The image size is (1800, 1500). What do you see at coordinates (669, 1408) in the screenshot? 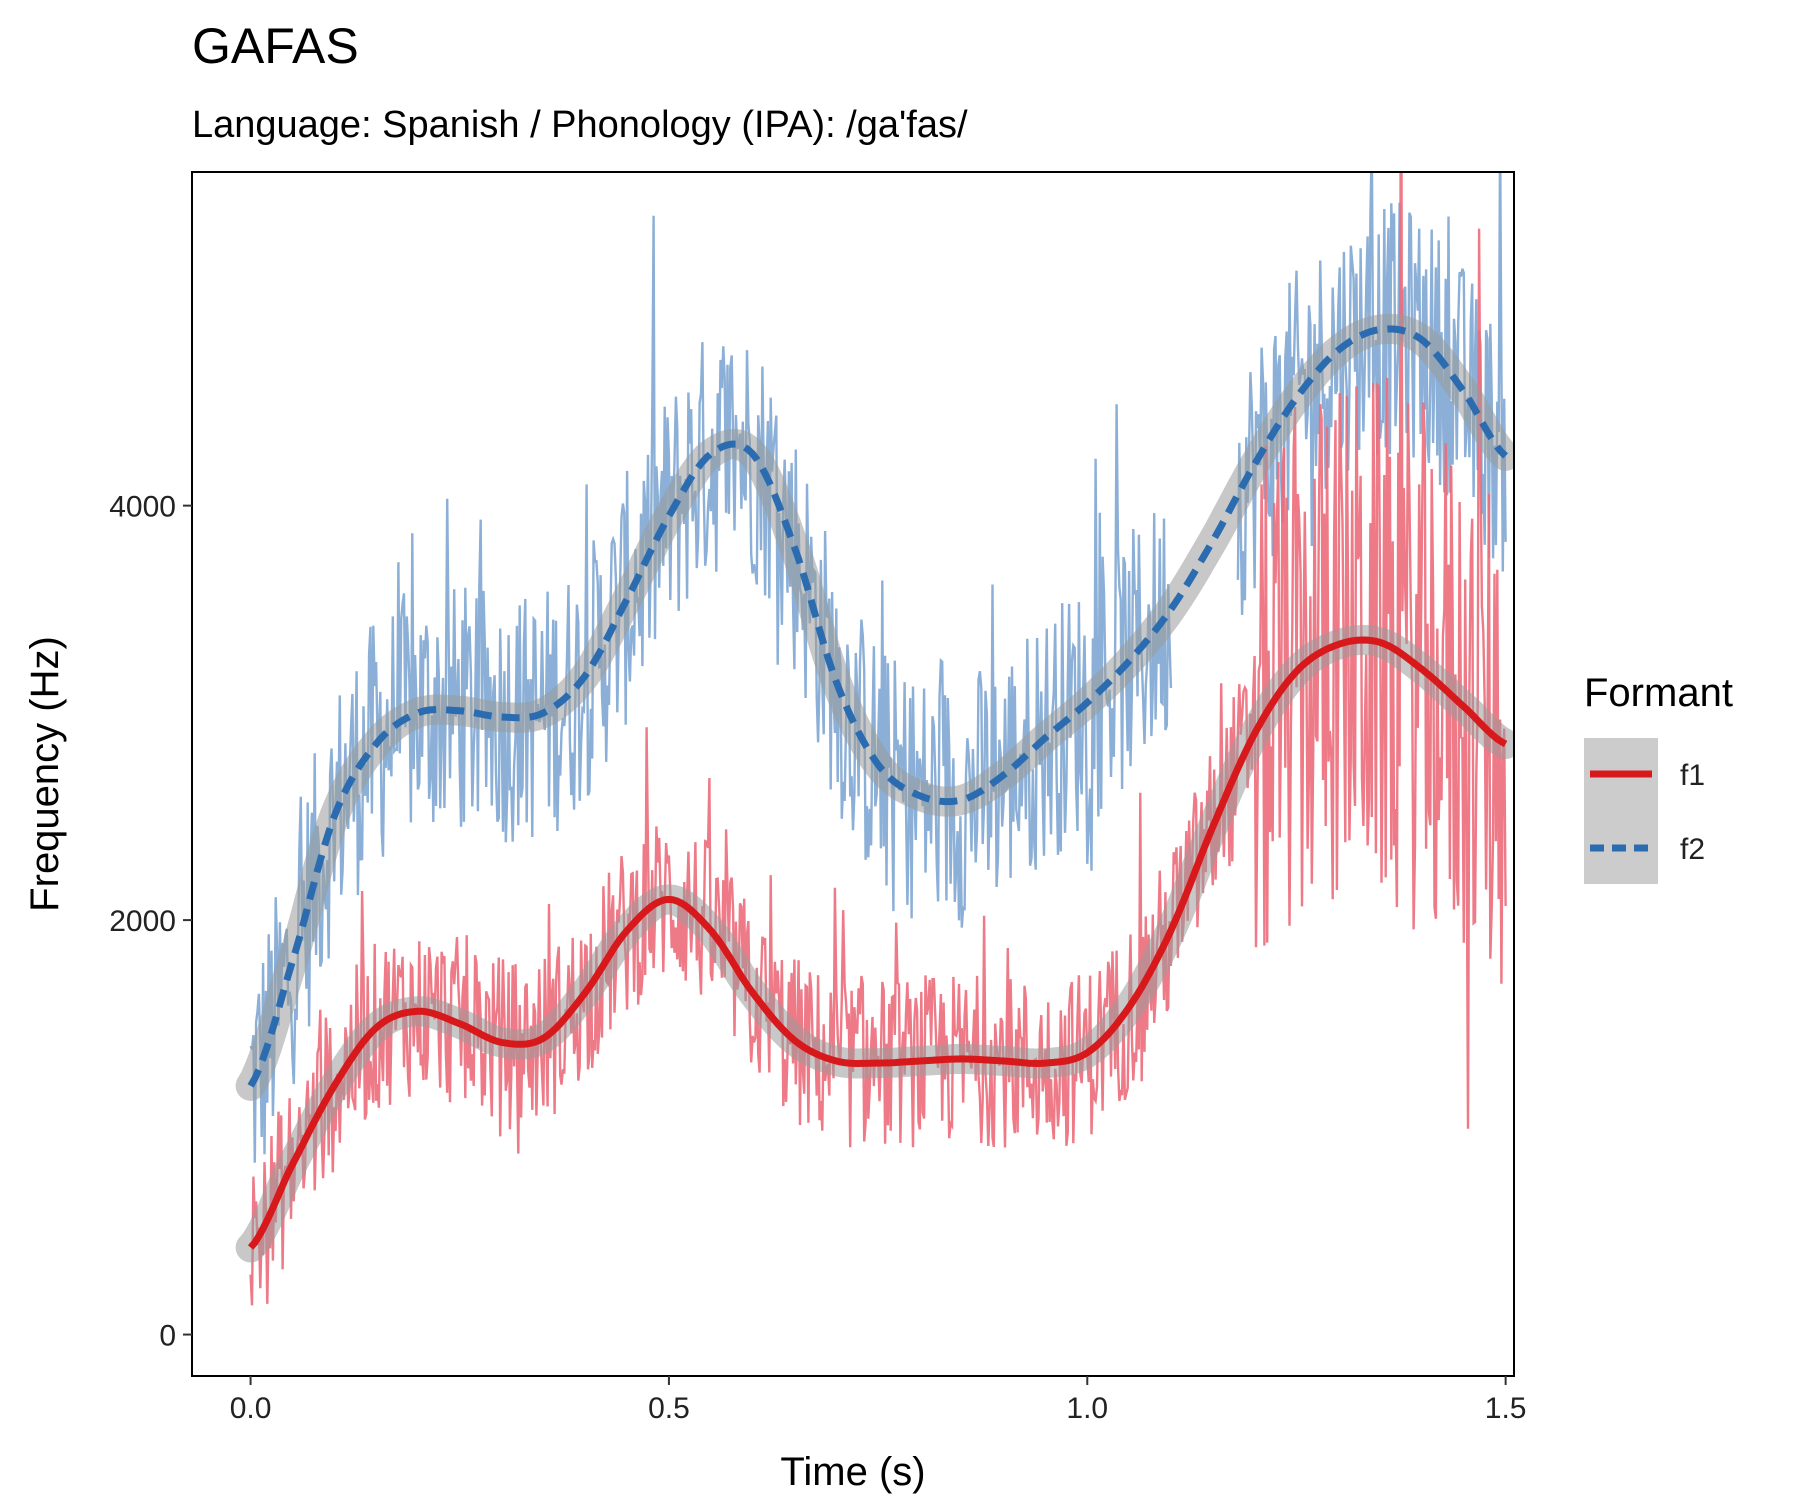
I see `x-tick-label: 0.5` at bounding box center [669, 1408].